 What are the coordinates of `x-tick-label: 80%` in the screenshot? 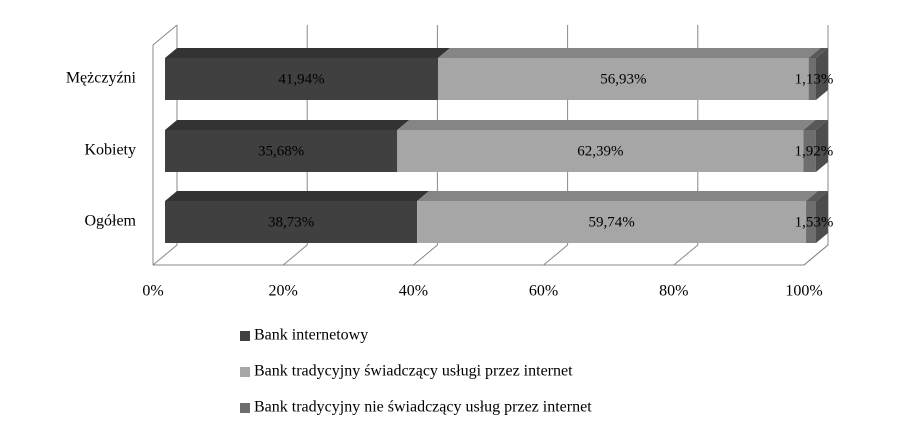 It's located at (673, 291).